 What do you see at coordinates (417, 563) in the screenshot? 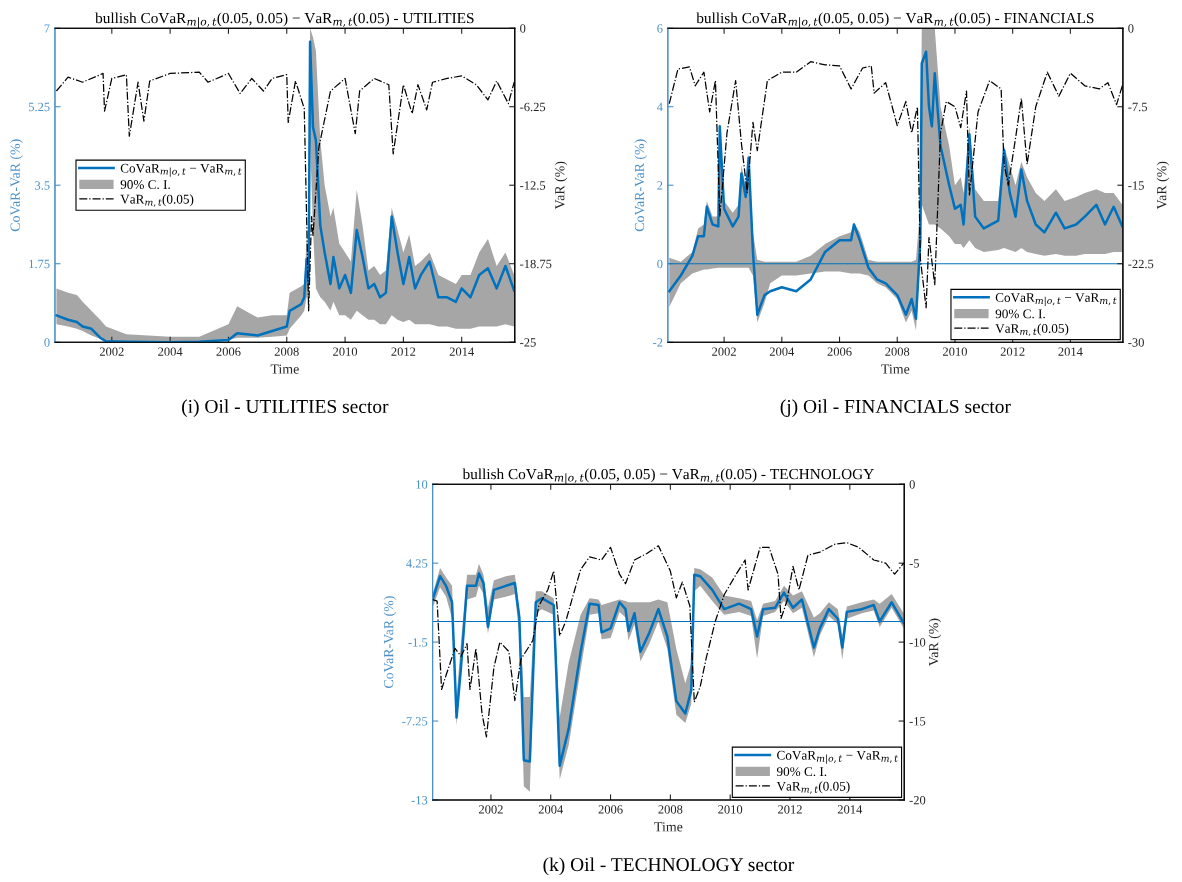
I see `y-tick-label: 4.25` at bounding box center [417, 563].